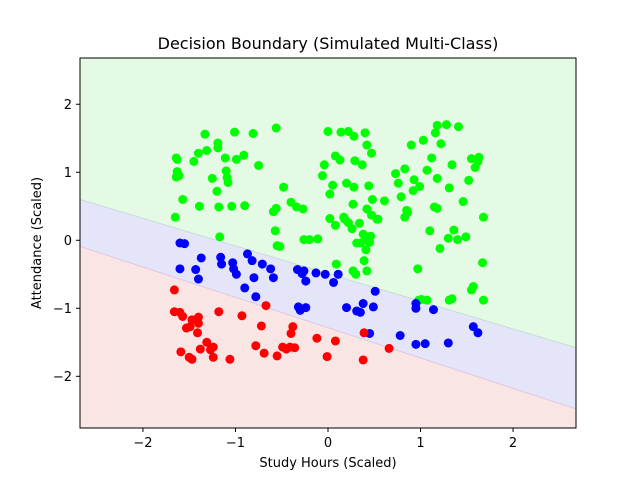  Describe the element at coordinates (420, 443) in the screenshot. I see `x-tick-label: 1` at that location.